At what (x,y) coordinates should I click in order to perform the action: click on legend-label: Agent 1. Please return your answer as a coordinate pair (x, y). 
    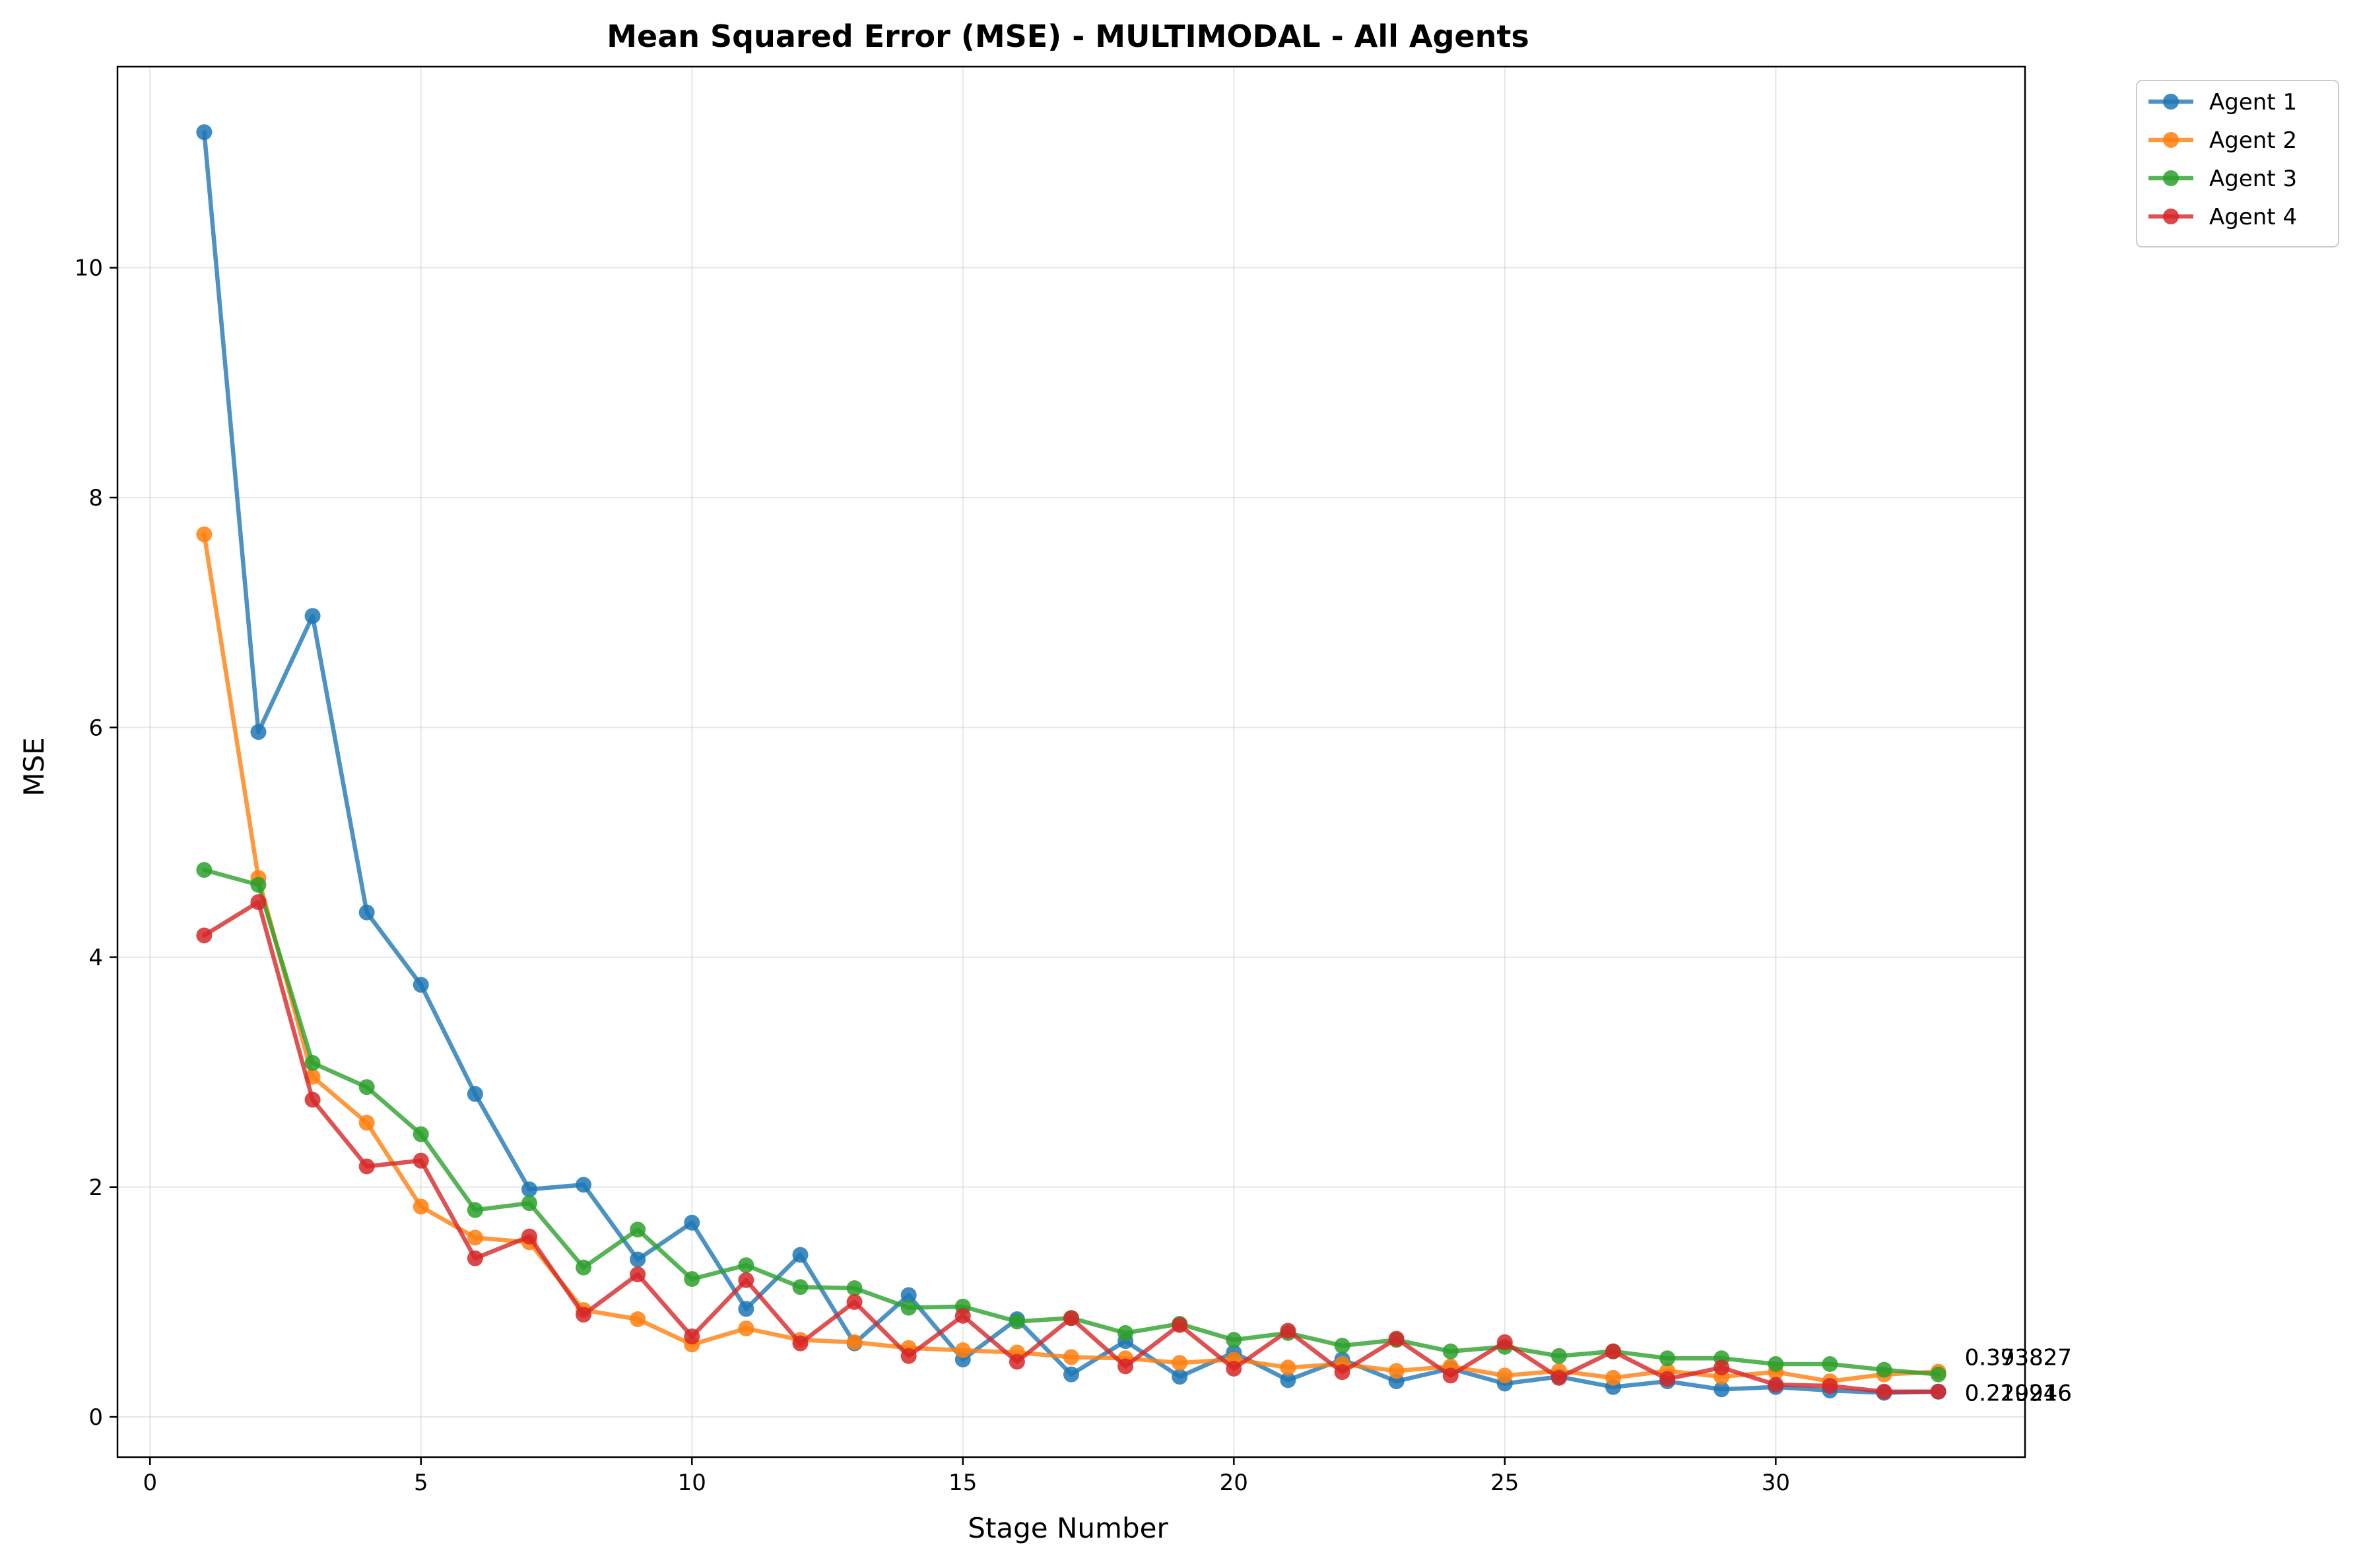
    Looking at the image, I should click on (2253, 102).